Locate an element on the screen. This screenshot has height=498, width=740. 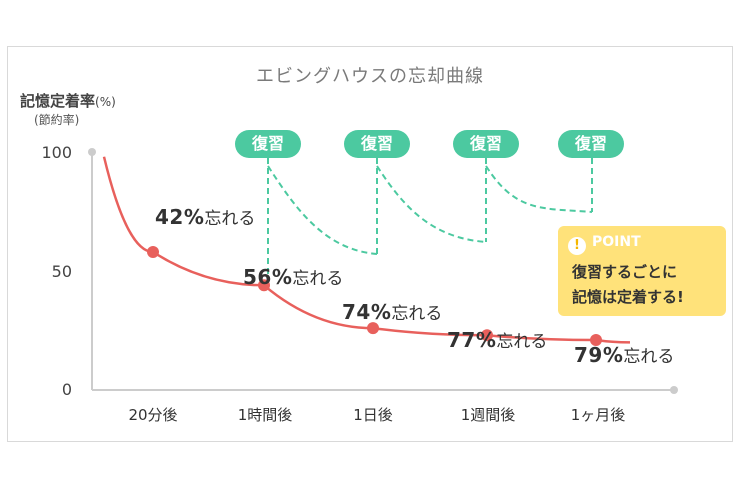
review-badge-2: 復習 is located at coordinates (377, 144).